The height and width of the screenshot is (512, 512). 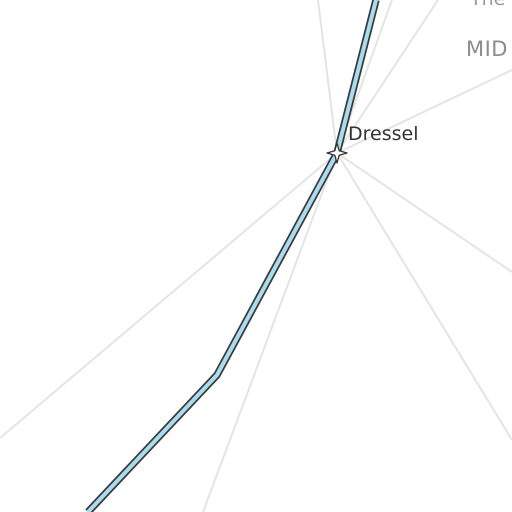 I want to click on place-label-secondary: The, so click(x=487, y=4).